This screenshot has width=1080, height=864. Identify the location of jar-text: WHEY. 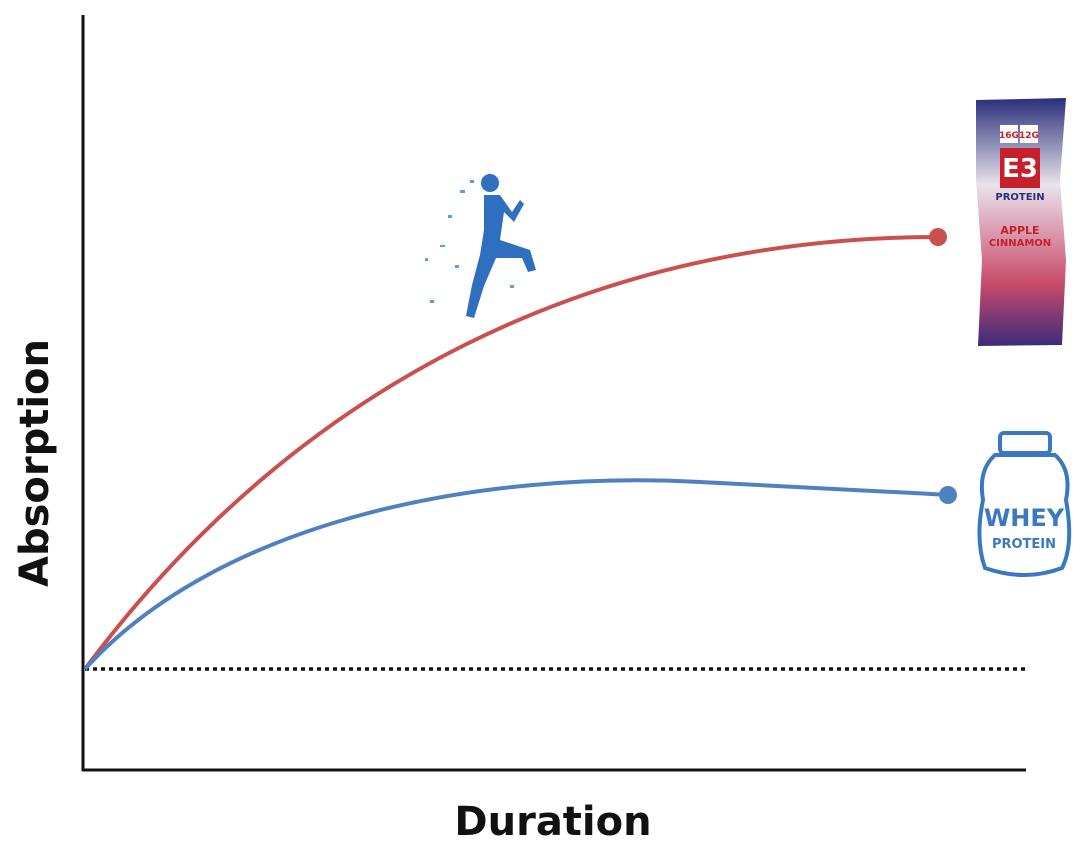
(1024, 518).